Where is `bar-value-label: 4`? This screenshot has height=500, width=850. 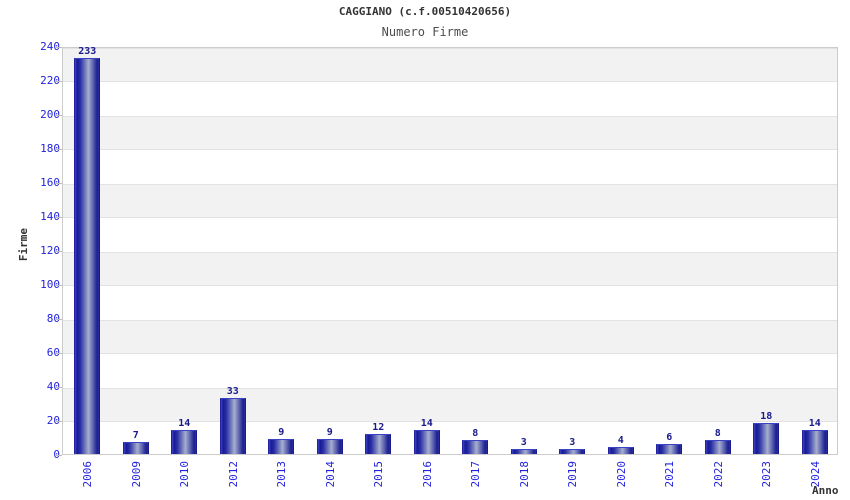
bar-value-label: 4 is located at coordinates (620, 441).